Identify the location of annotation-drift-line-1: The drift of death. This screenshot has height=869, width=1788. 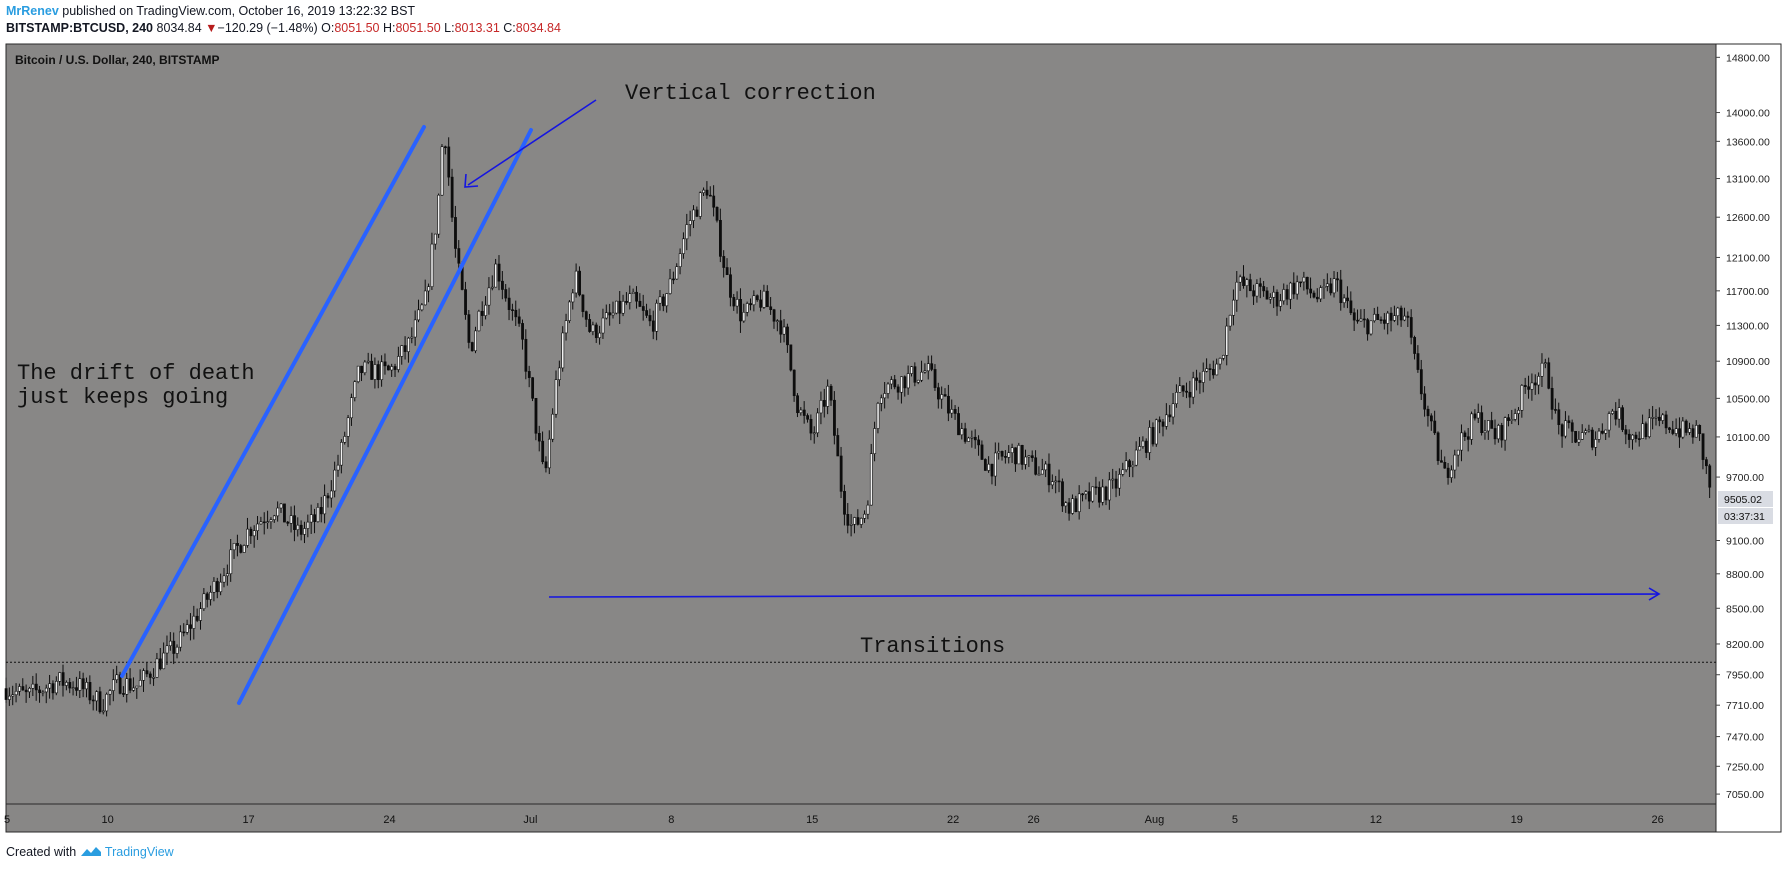
(136, 373).